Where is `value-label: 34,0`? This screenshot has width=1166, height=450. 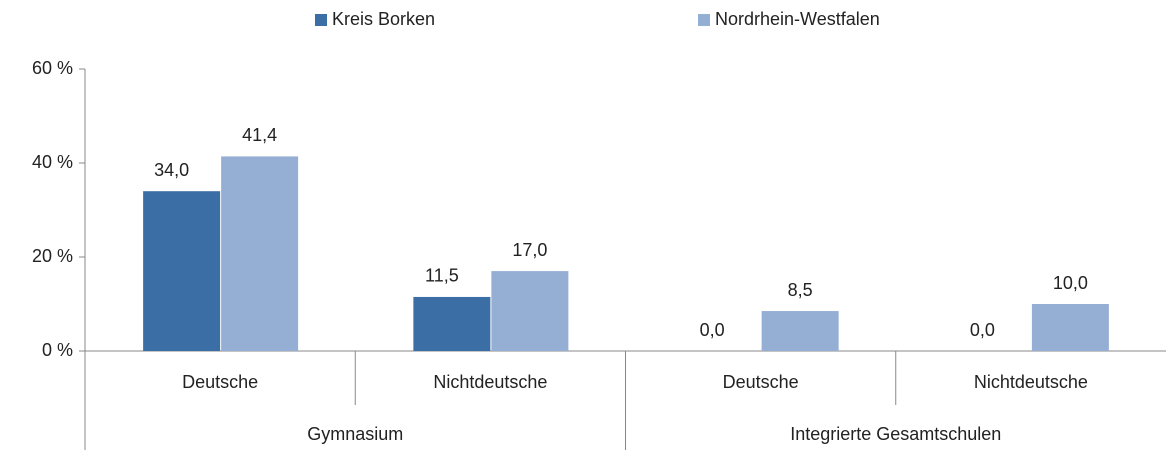 value-label: 34,0 is located at coordinates (171, 170).